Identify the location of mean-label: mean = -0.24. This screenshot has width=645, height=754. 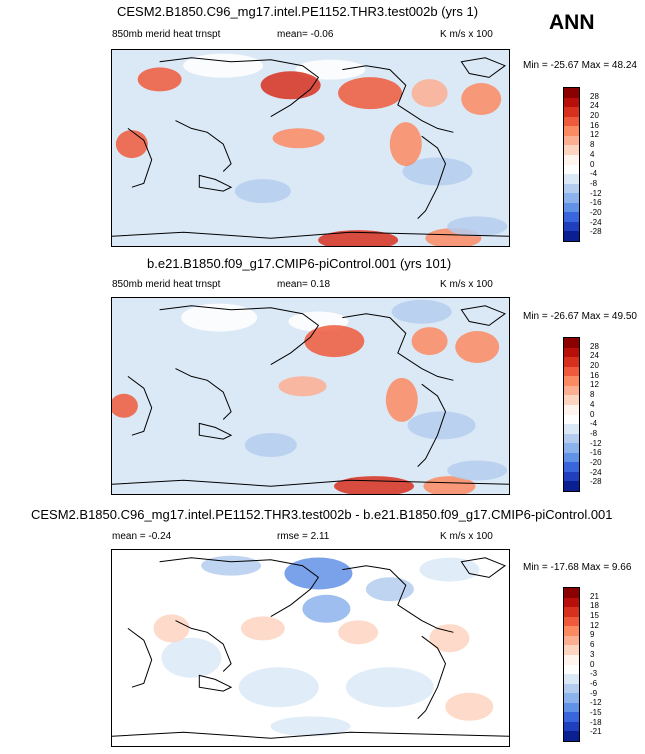
(142, 536).